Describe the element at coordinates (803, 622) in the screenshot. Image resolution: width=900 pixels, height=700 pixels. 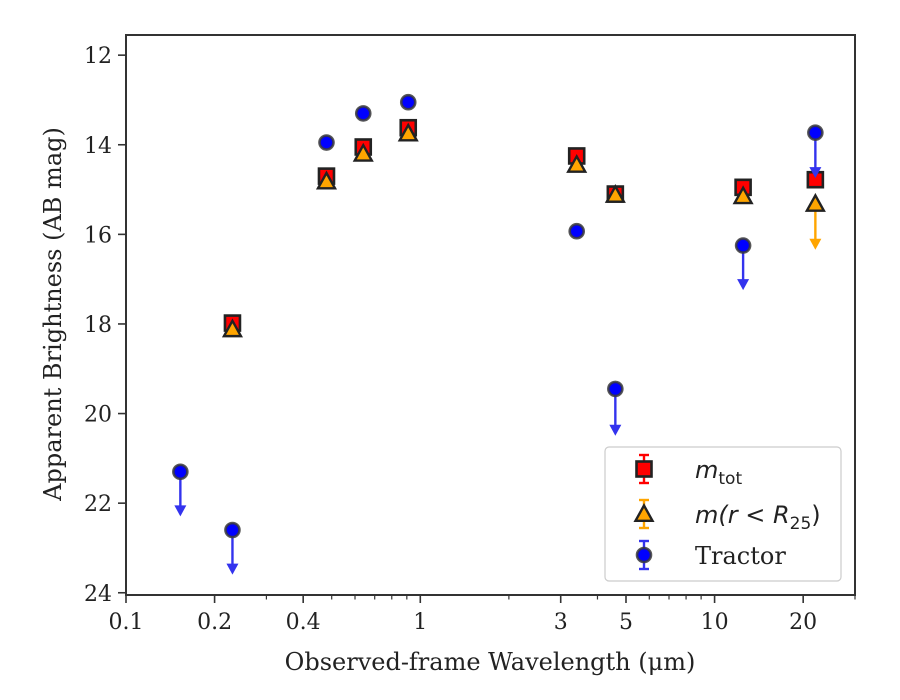
I see `x-tick-label: 20` at that location.